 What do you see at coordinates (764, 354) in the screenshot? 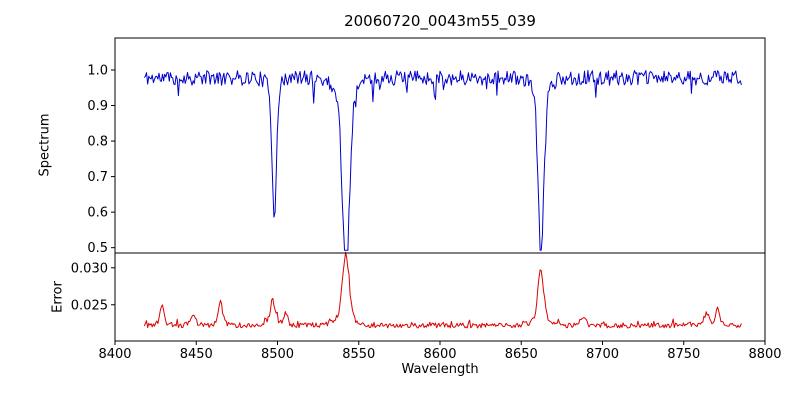
I see `x-tick-label: 8800` at bounding box center [764, 354].